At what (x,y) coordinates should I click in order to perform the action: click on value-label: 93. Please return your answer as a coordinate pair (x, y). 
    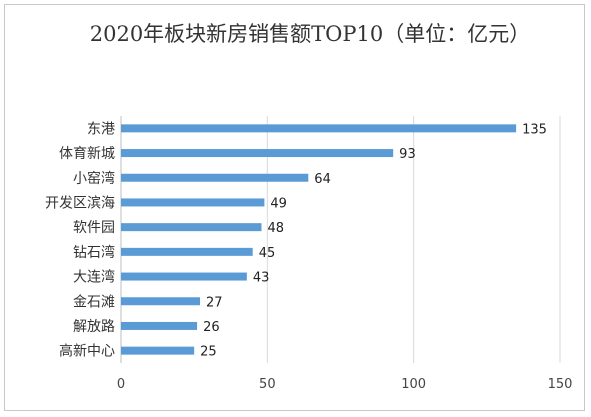
    Looking at the image, I should click on (407, 154).